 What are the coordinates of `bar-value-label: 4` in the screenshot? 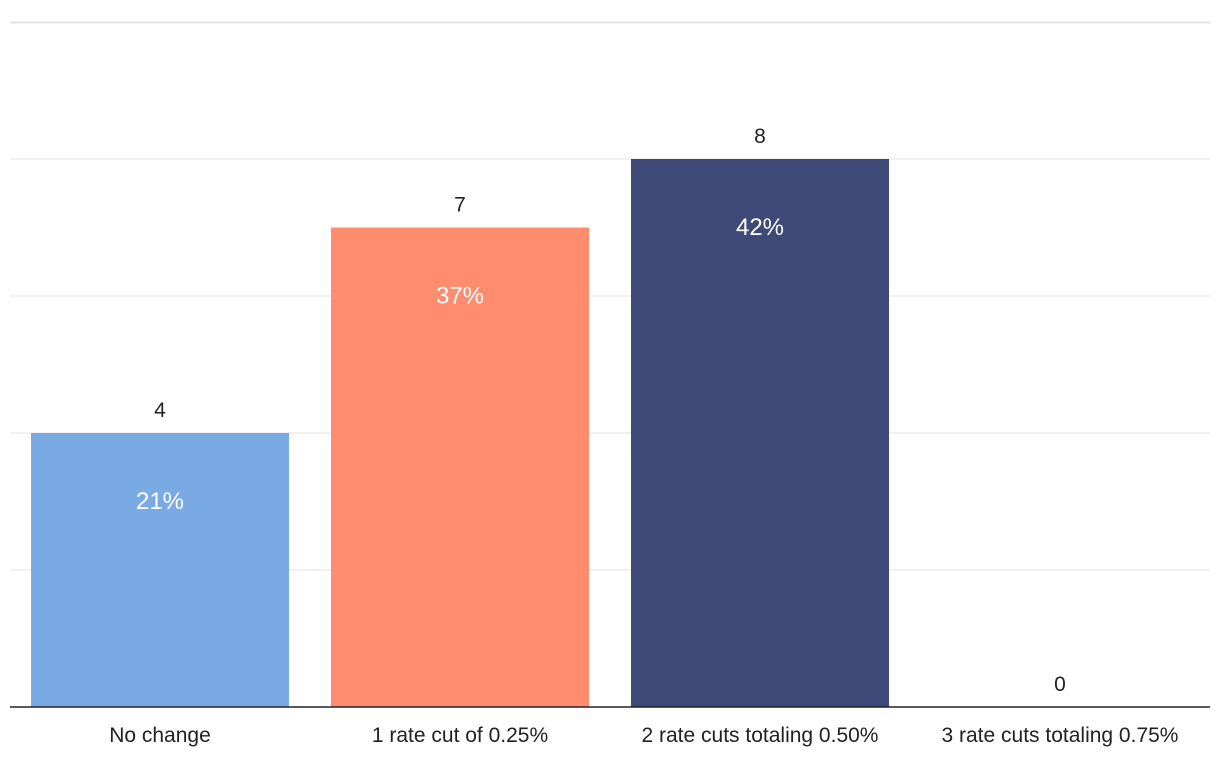 It's located at (160, 410).